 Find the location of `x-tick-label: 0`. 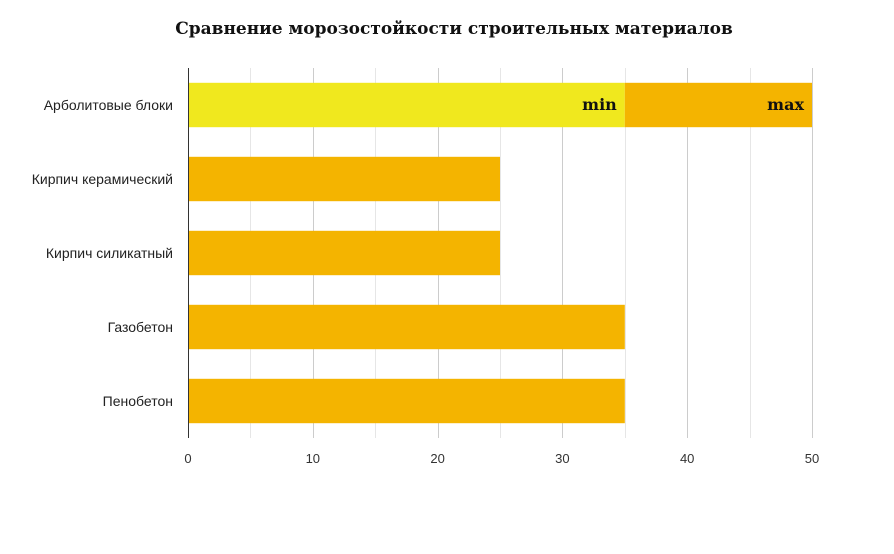

x-tick-label: 0 is located at coordinates (187, 458).